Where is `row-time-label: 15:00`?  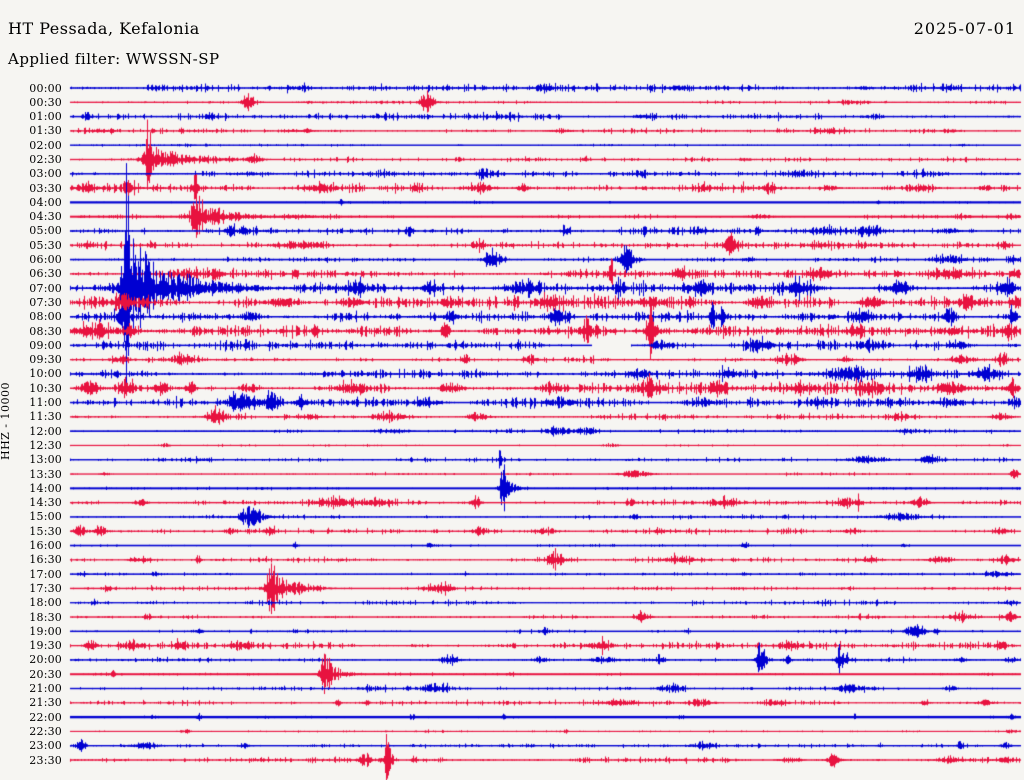
row-time-label: 15:00 is located at coordinates (45, 517).